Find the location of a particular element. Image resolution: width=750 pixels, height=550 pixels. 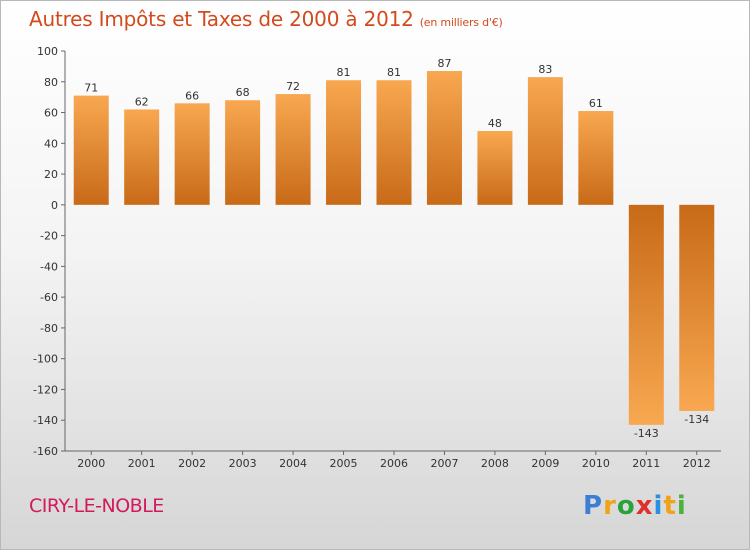

x-tick-label: 2005 is located at coordinates (344, 463).